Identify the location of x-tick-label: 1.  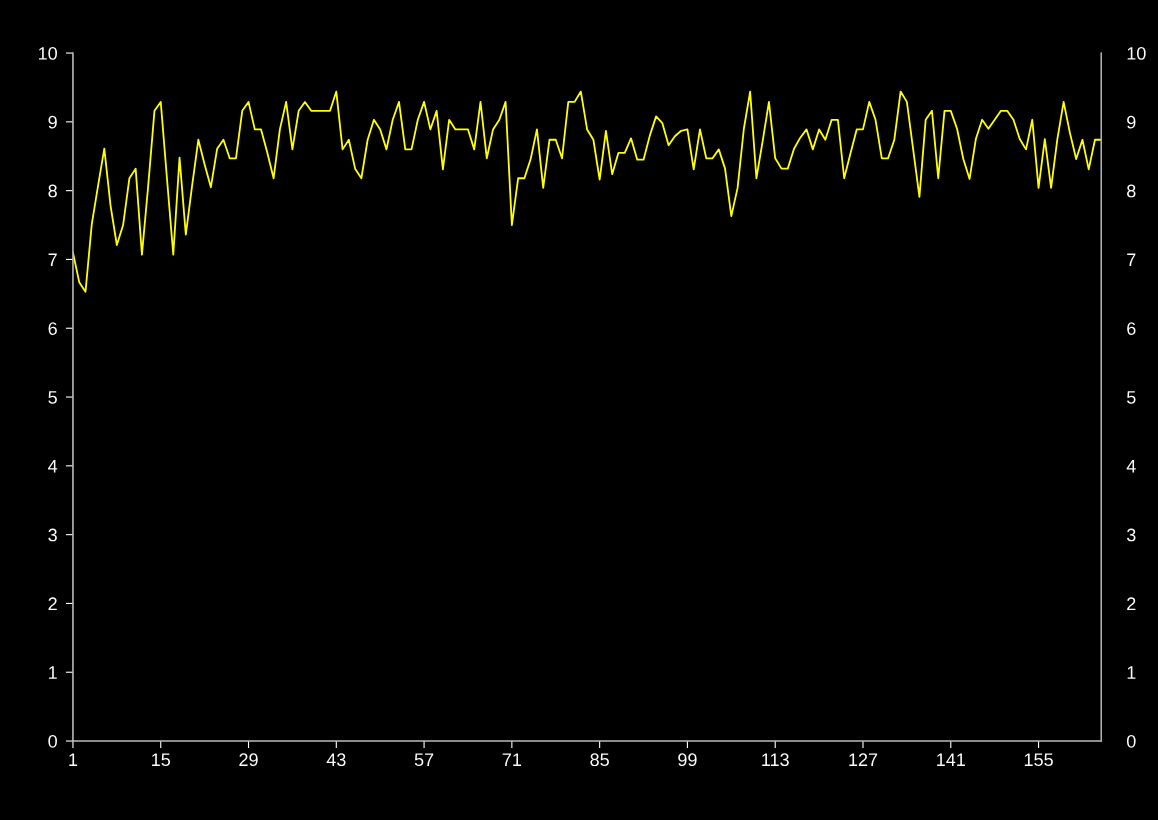
(73, 759).